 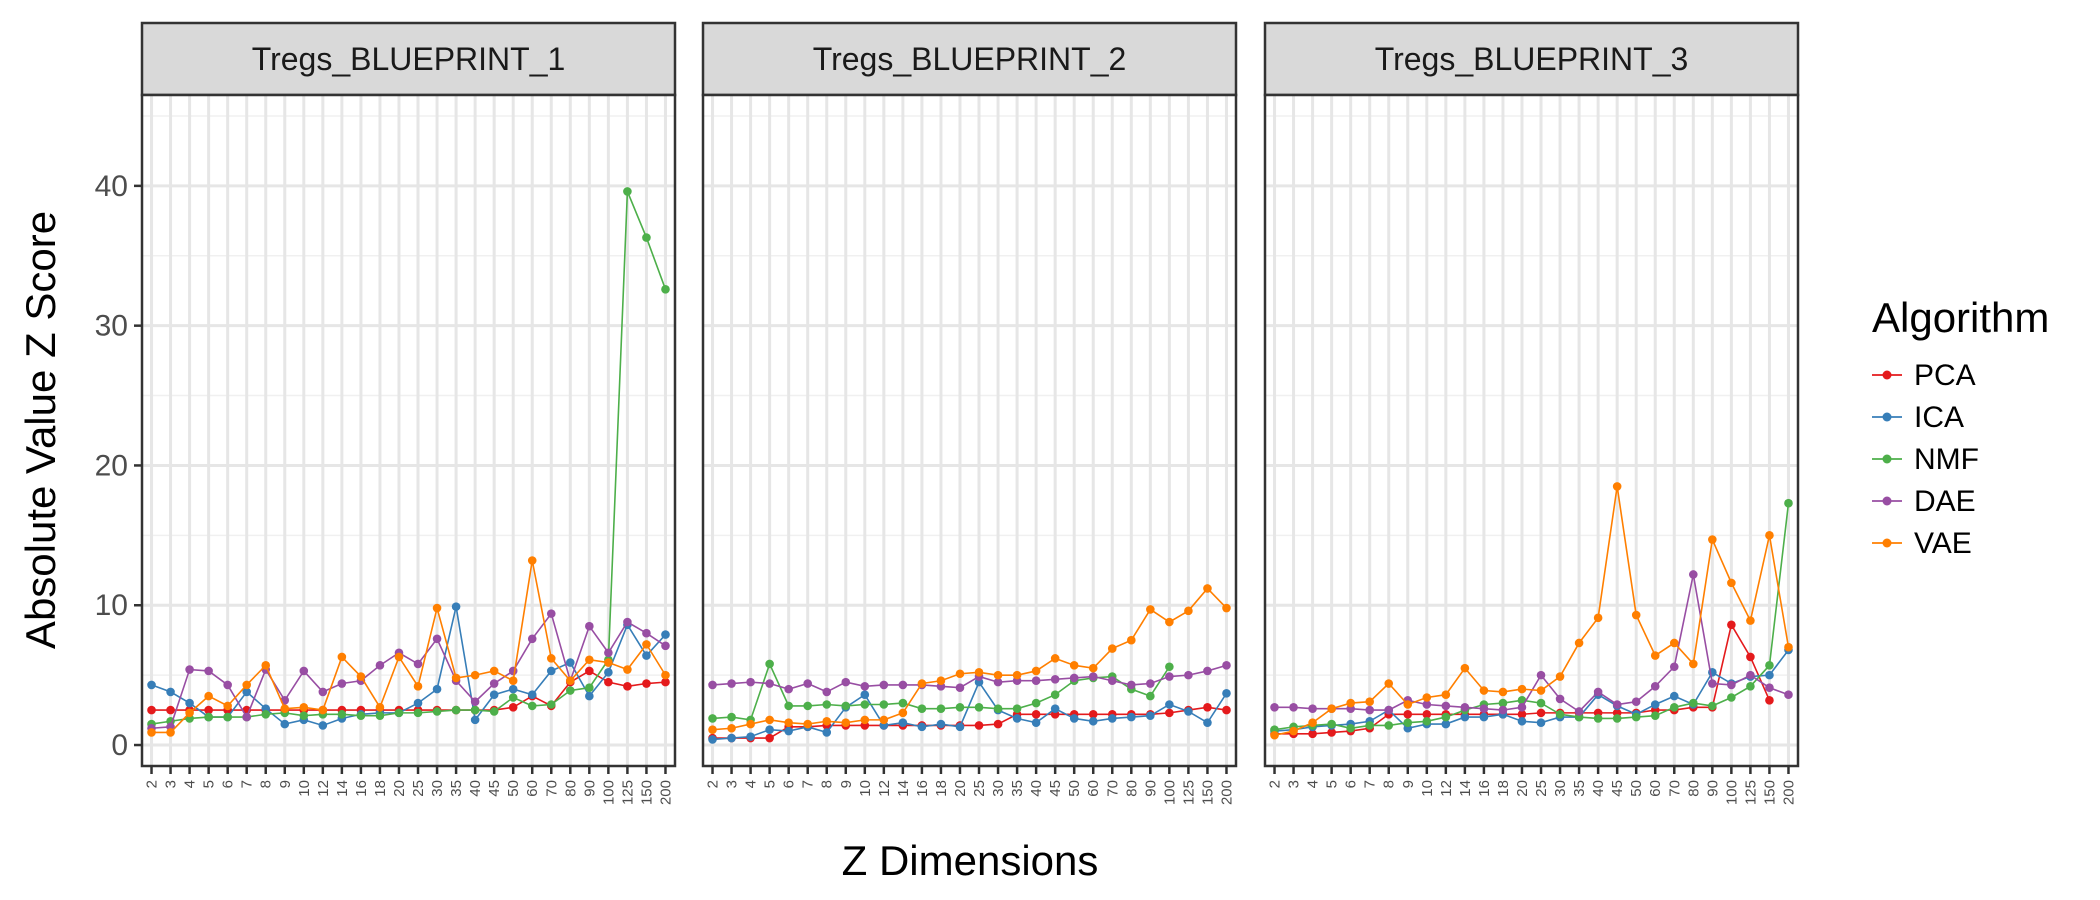 What do you see at coordinates (111, 186) in the screenshot?
I see `y-tick-label: 40` at bounding box center [111, 186].